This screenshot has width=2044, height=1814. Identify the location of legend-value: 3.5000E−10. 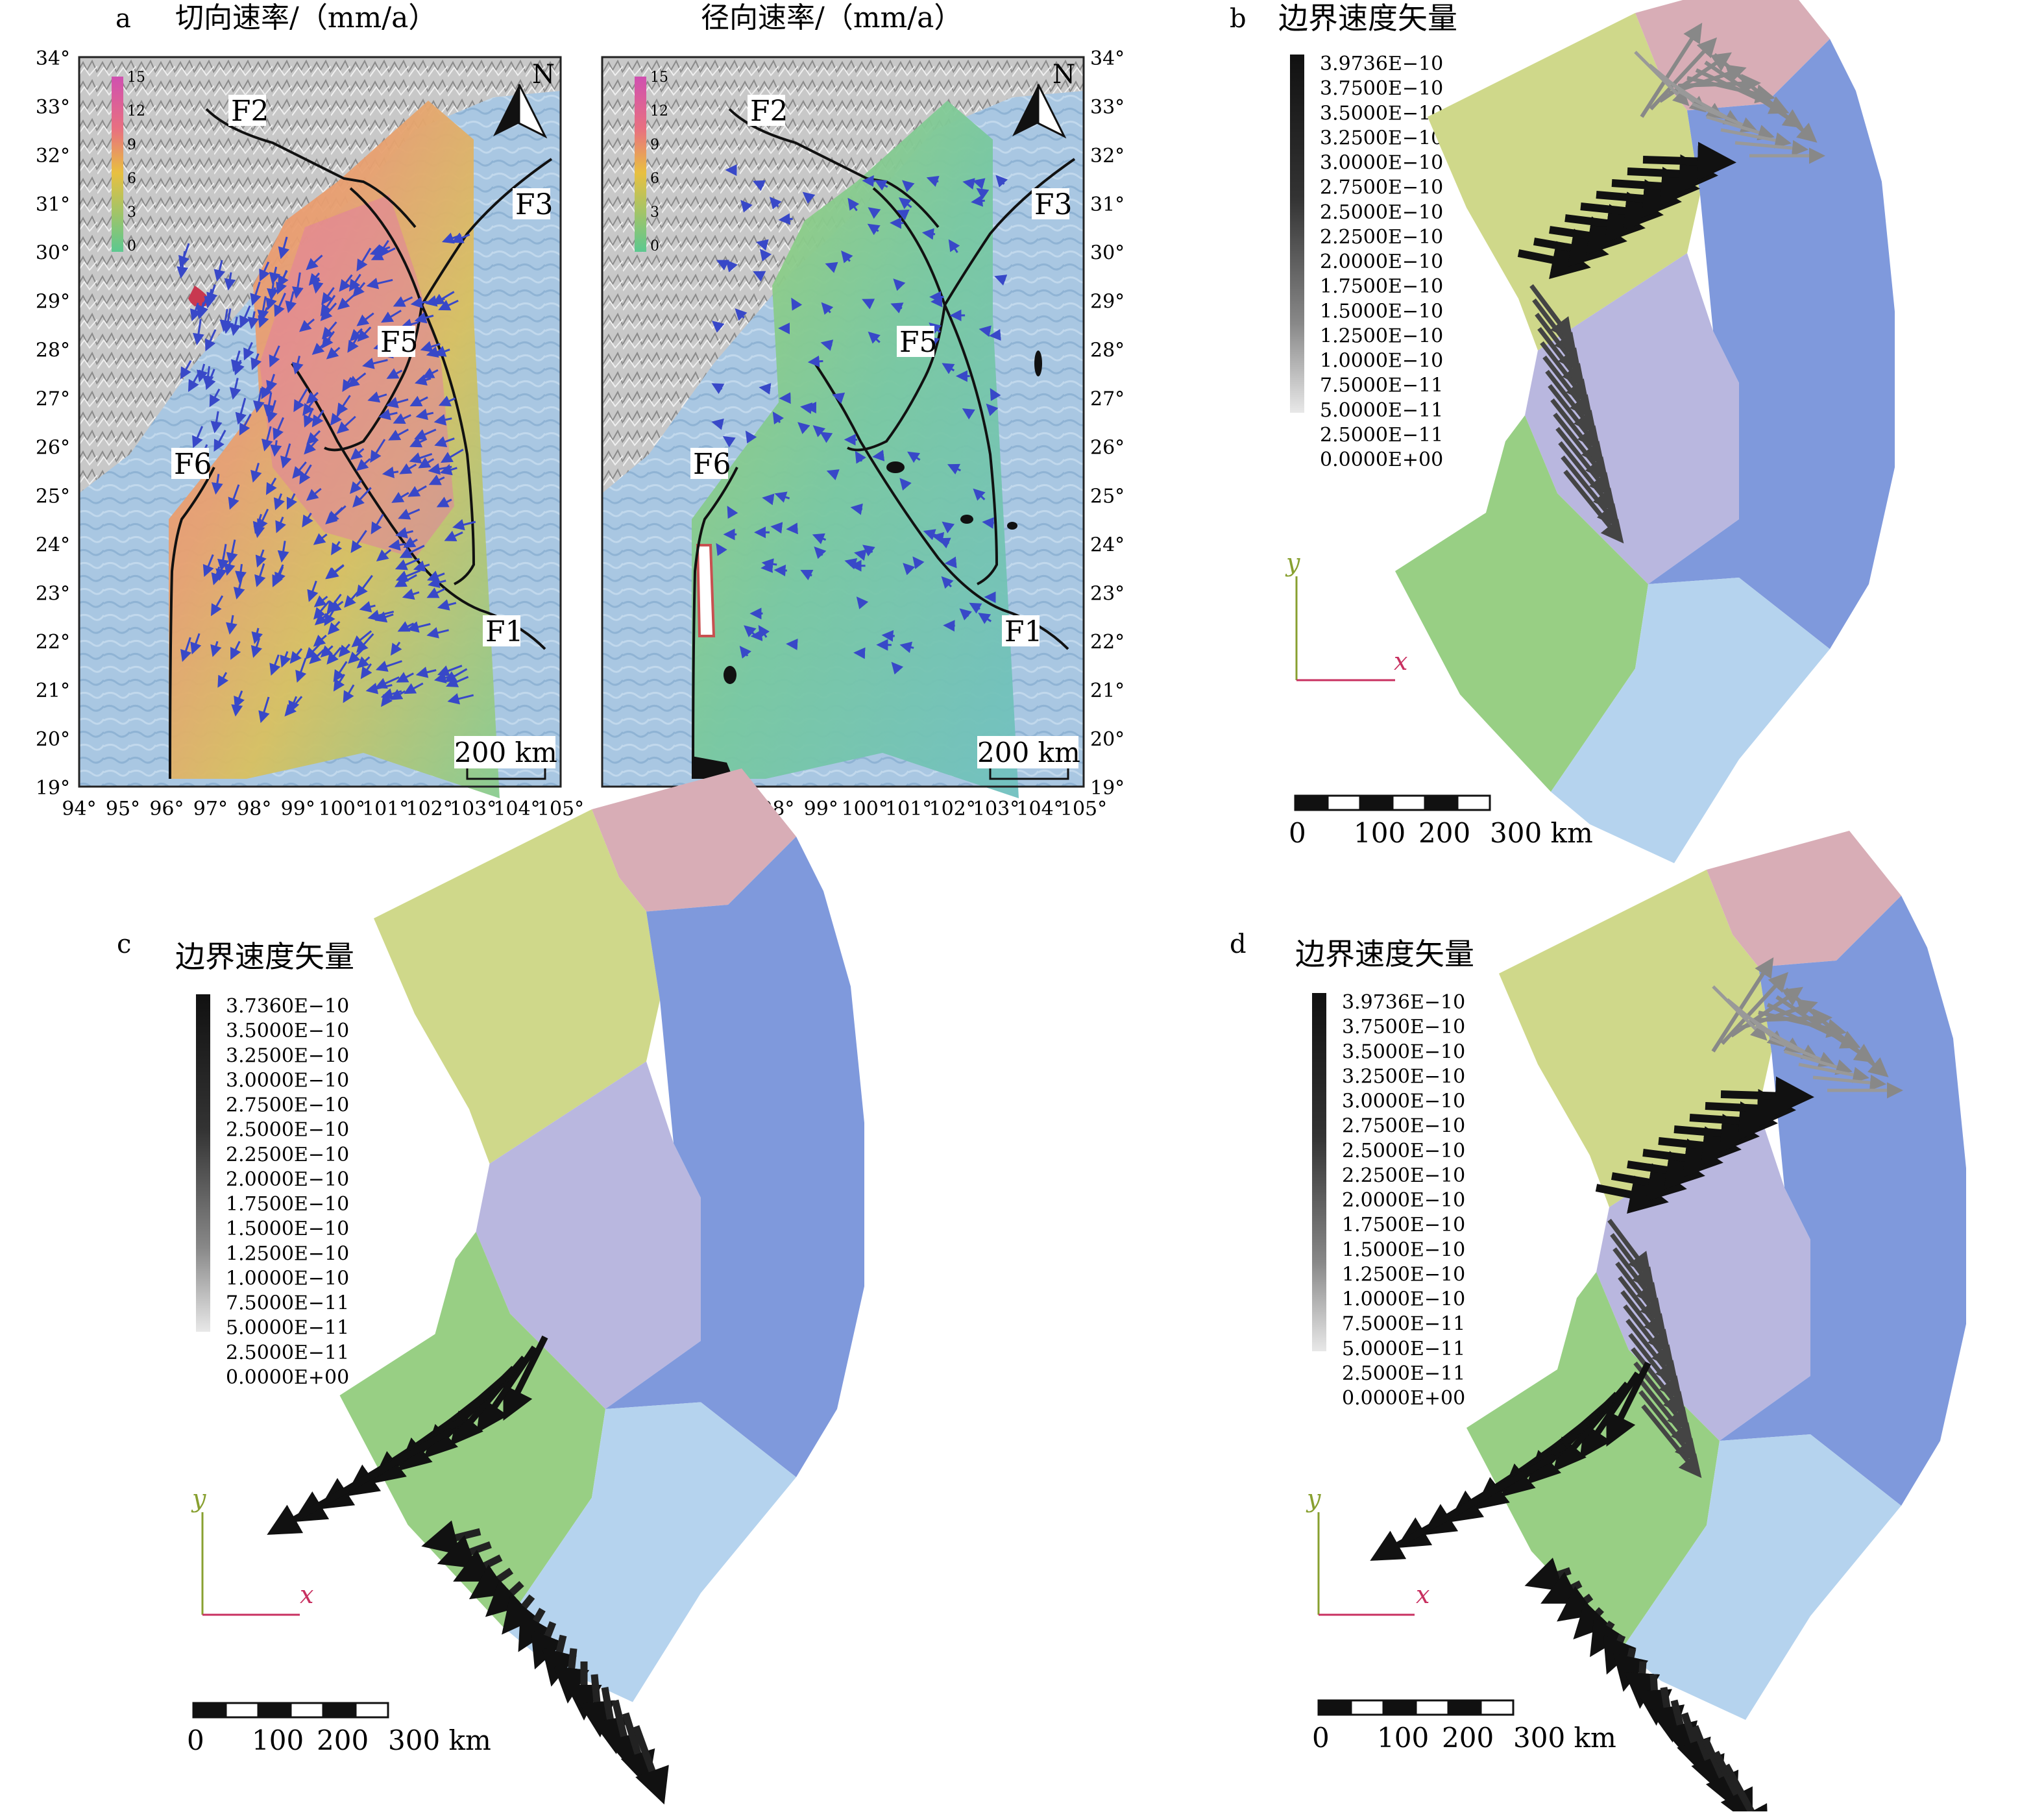
(1403, 1052).